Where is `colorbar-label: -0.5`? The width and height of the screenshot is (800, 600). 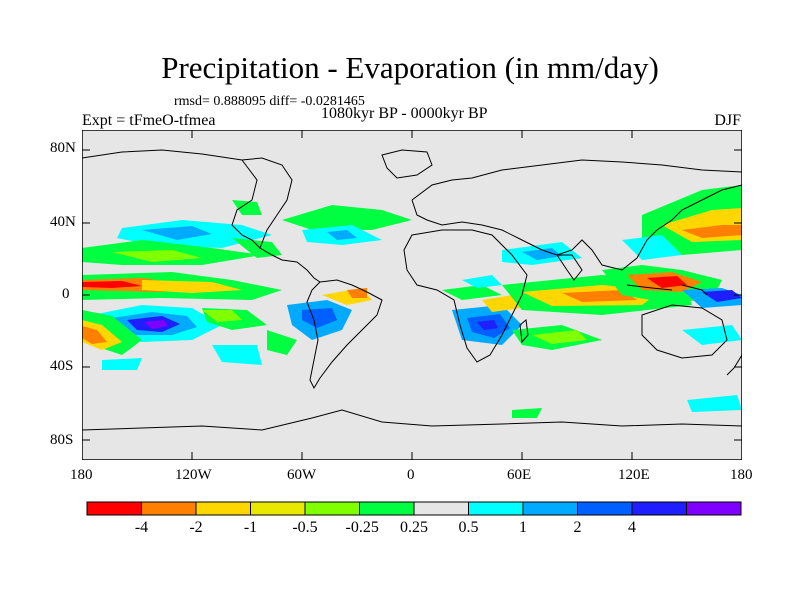 colorbar-label: -0.5 is located at coordinates (305, 527).